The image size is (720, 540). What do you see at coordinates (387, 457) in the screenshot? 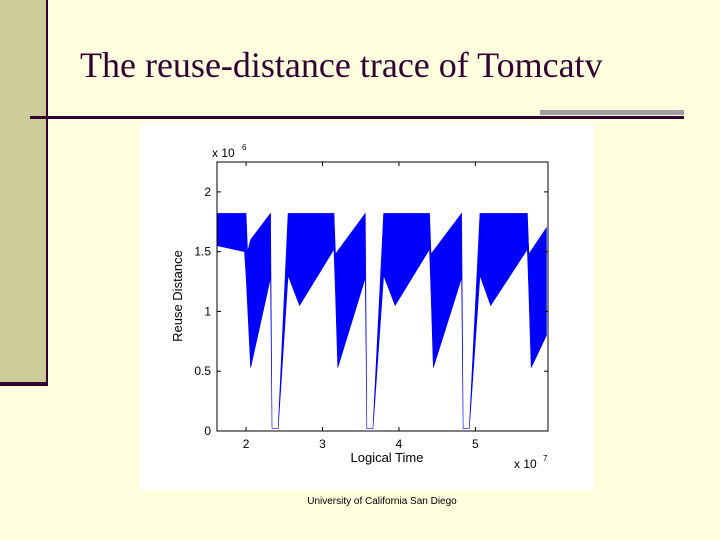
I see `x-axis-label: Logical Time` at bounding box center [387, 457].